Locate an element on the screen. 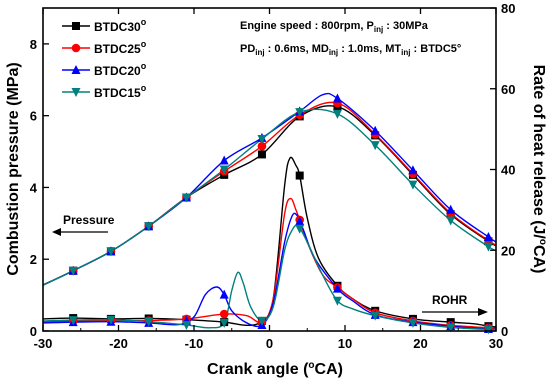 This screenshot has height=379, width=551. y-right-tick-label: 60 is located at coordinates (508, 89).